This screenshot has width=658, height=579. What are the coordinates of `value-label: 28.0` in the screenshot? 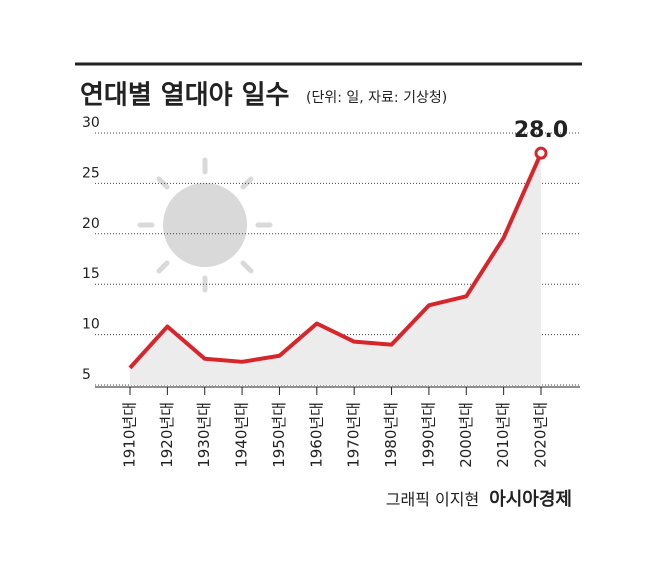 It's located at (541, 130).